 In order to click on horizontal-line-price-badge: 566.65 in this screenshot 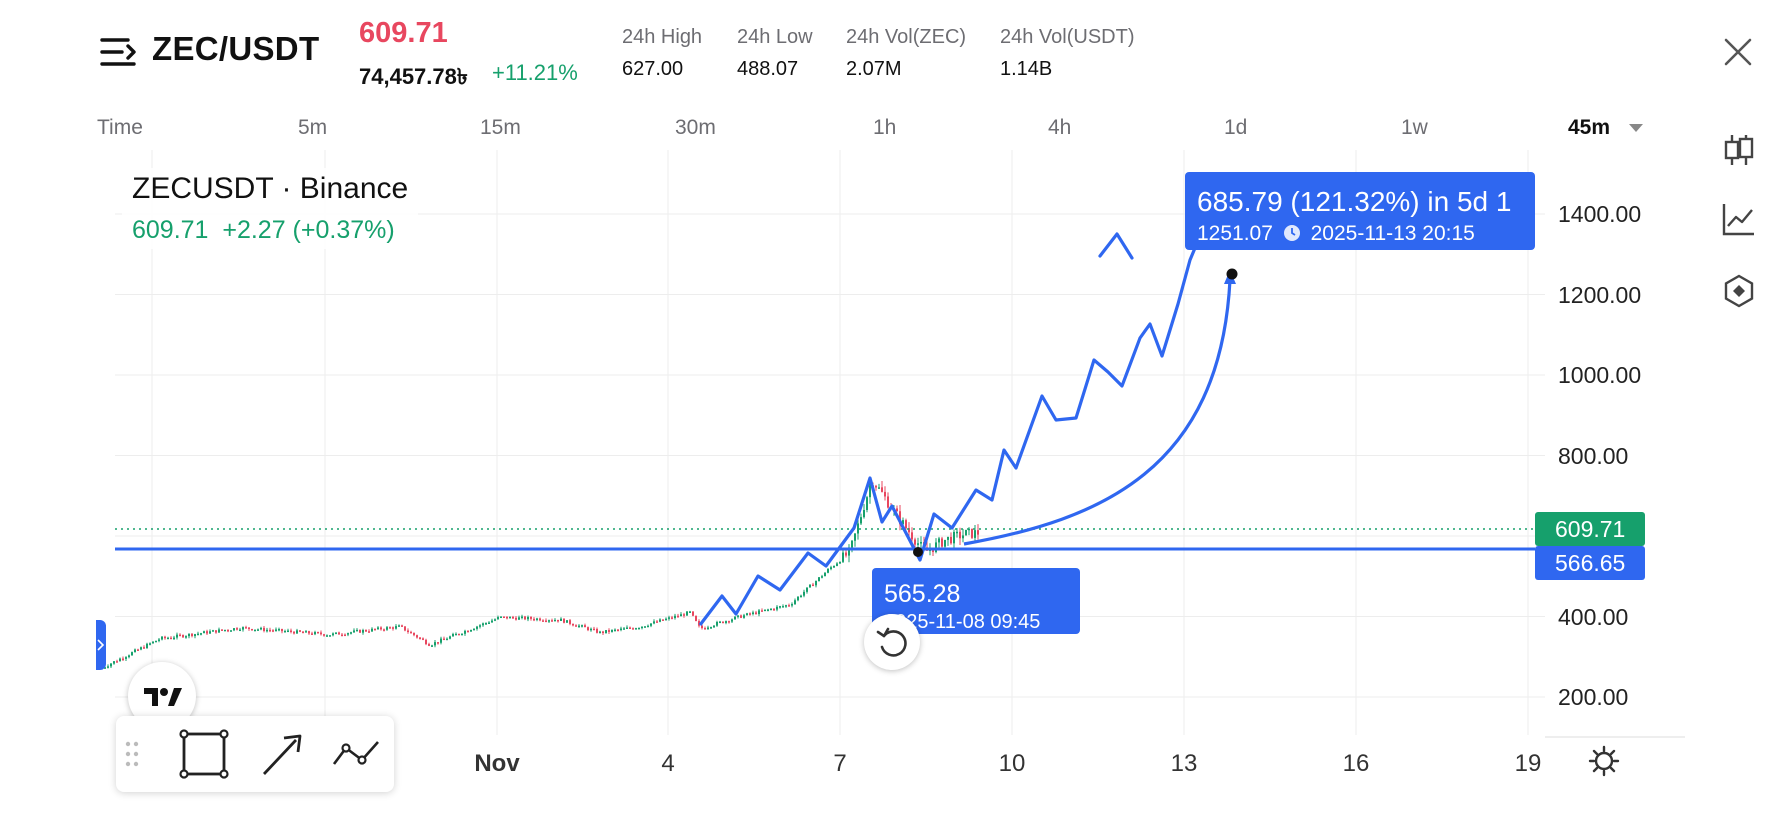, I will do `click(1590, 563)`.